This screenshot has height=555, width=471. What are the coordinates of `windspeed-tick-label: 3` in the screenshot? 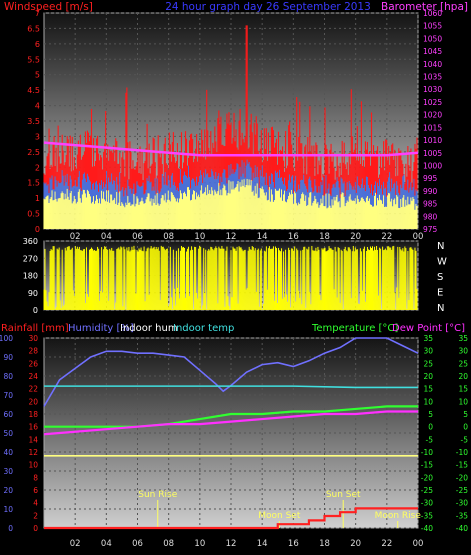 It's located at (37, 136).